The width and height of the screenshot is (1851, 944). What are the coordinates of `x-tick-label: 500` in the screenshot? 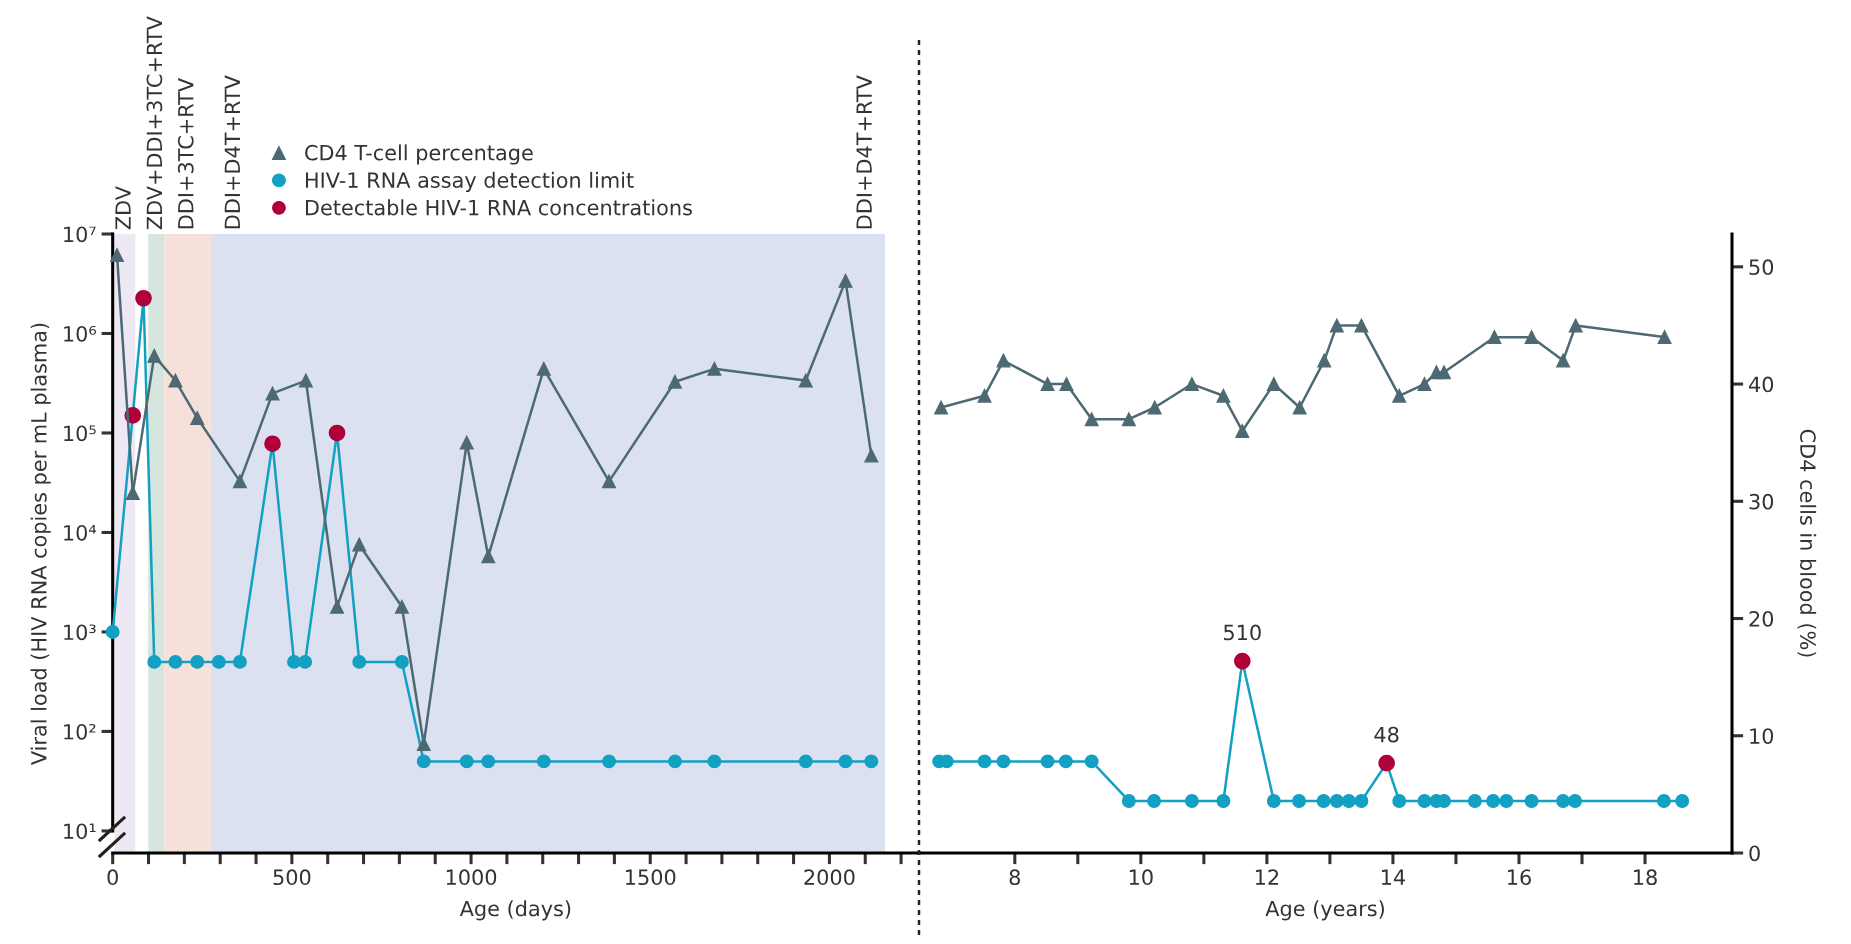 It's located at (292, 877).